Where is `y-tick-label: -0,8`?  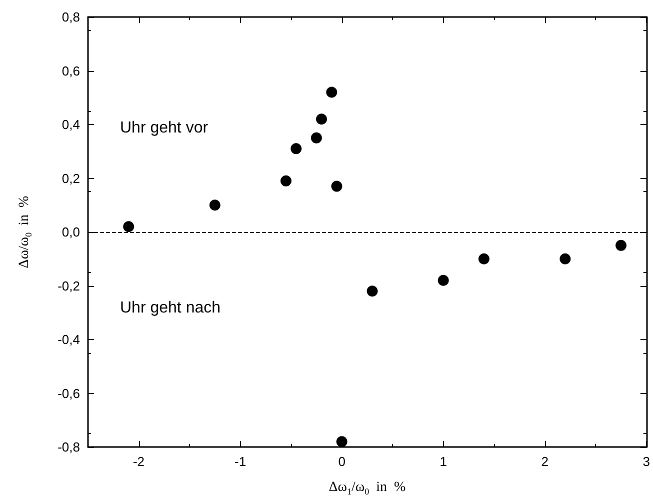 y-tick-label: -0,8 is located at coordinates (69, 447).